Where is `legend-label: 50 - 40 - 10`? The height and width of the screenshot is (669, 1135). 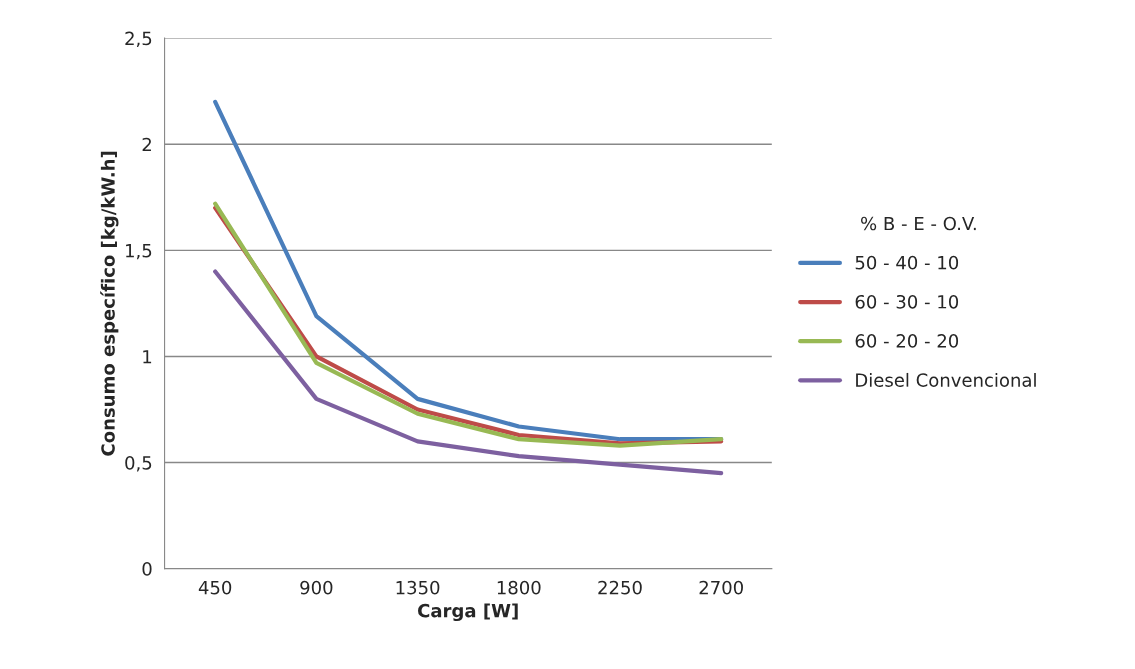 legend-label: 50 - 40 - 10 is located at coordinates (907, 262).